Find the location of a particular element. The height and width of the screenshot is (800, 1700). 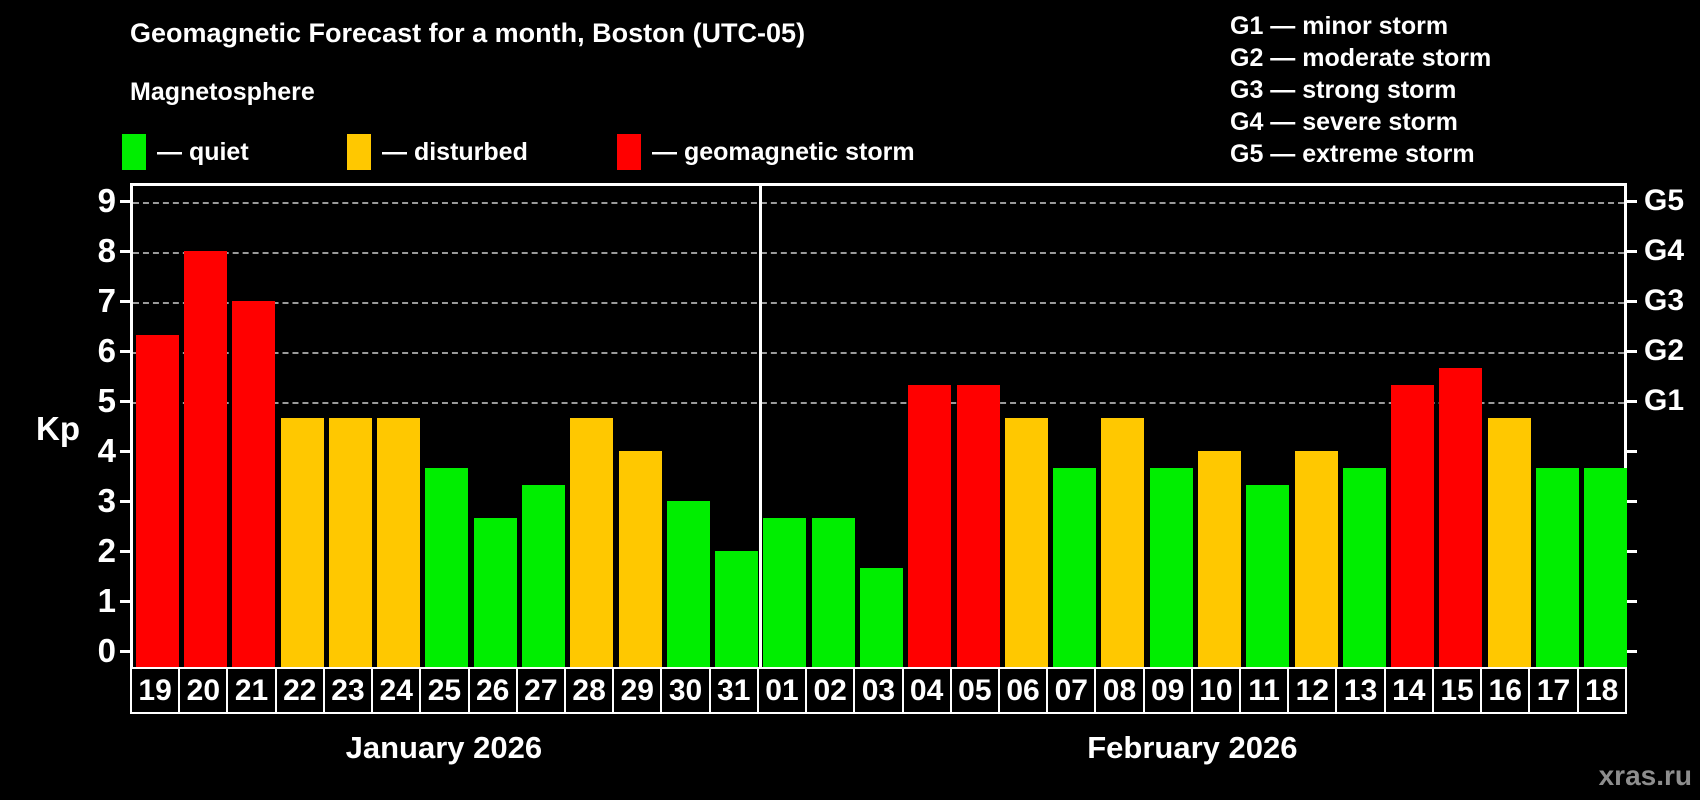

legend-label-quiet: — quiet is located at coordinates (203, 151).